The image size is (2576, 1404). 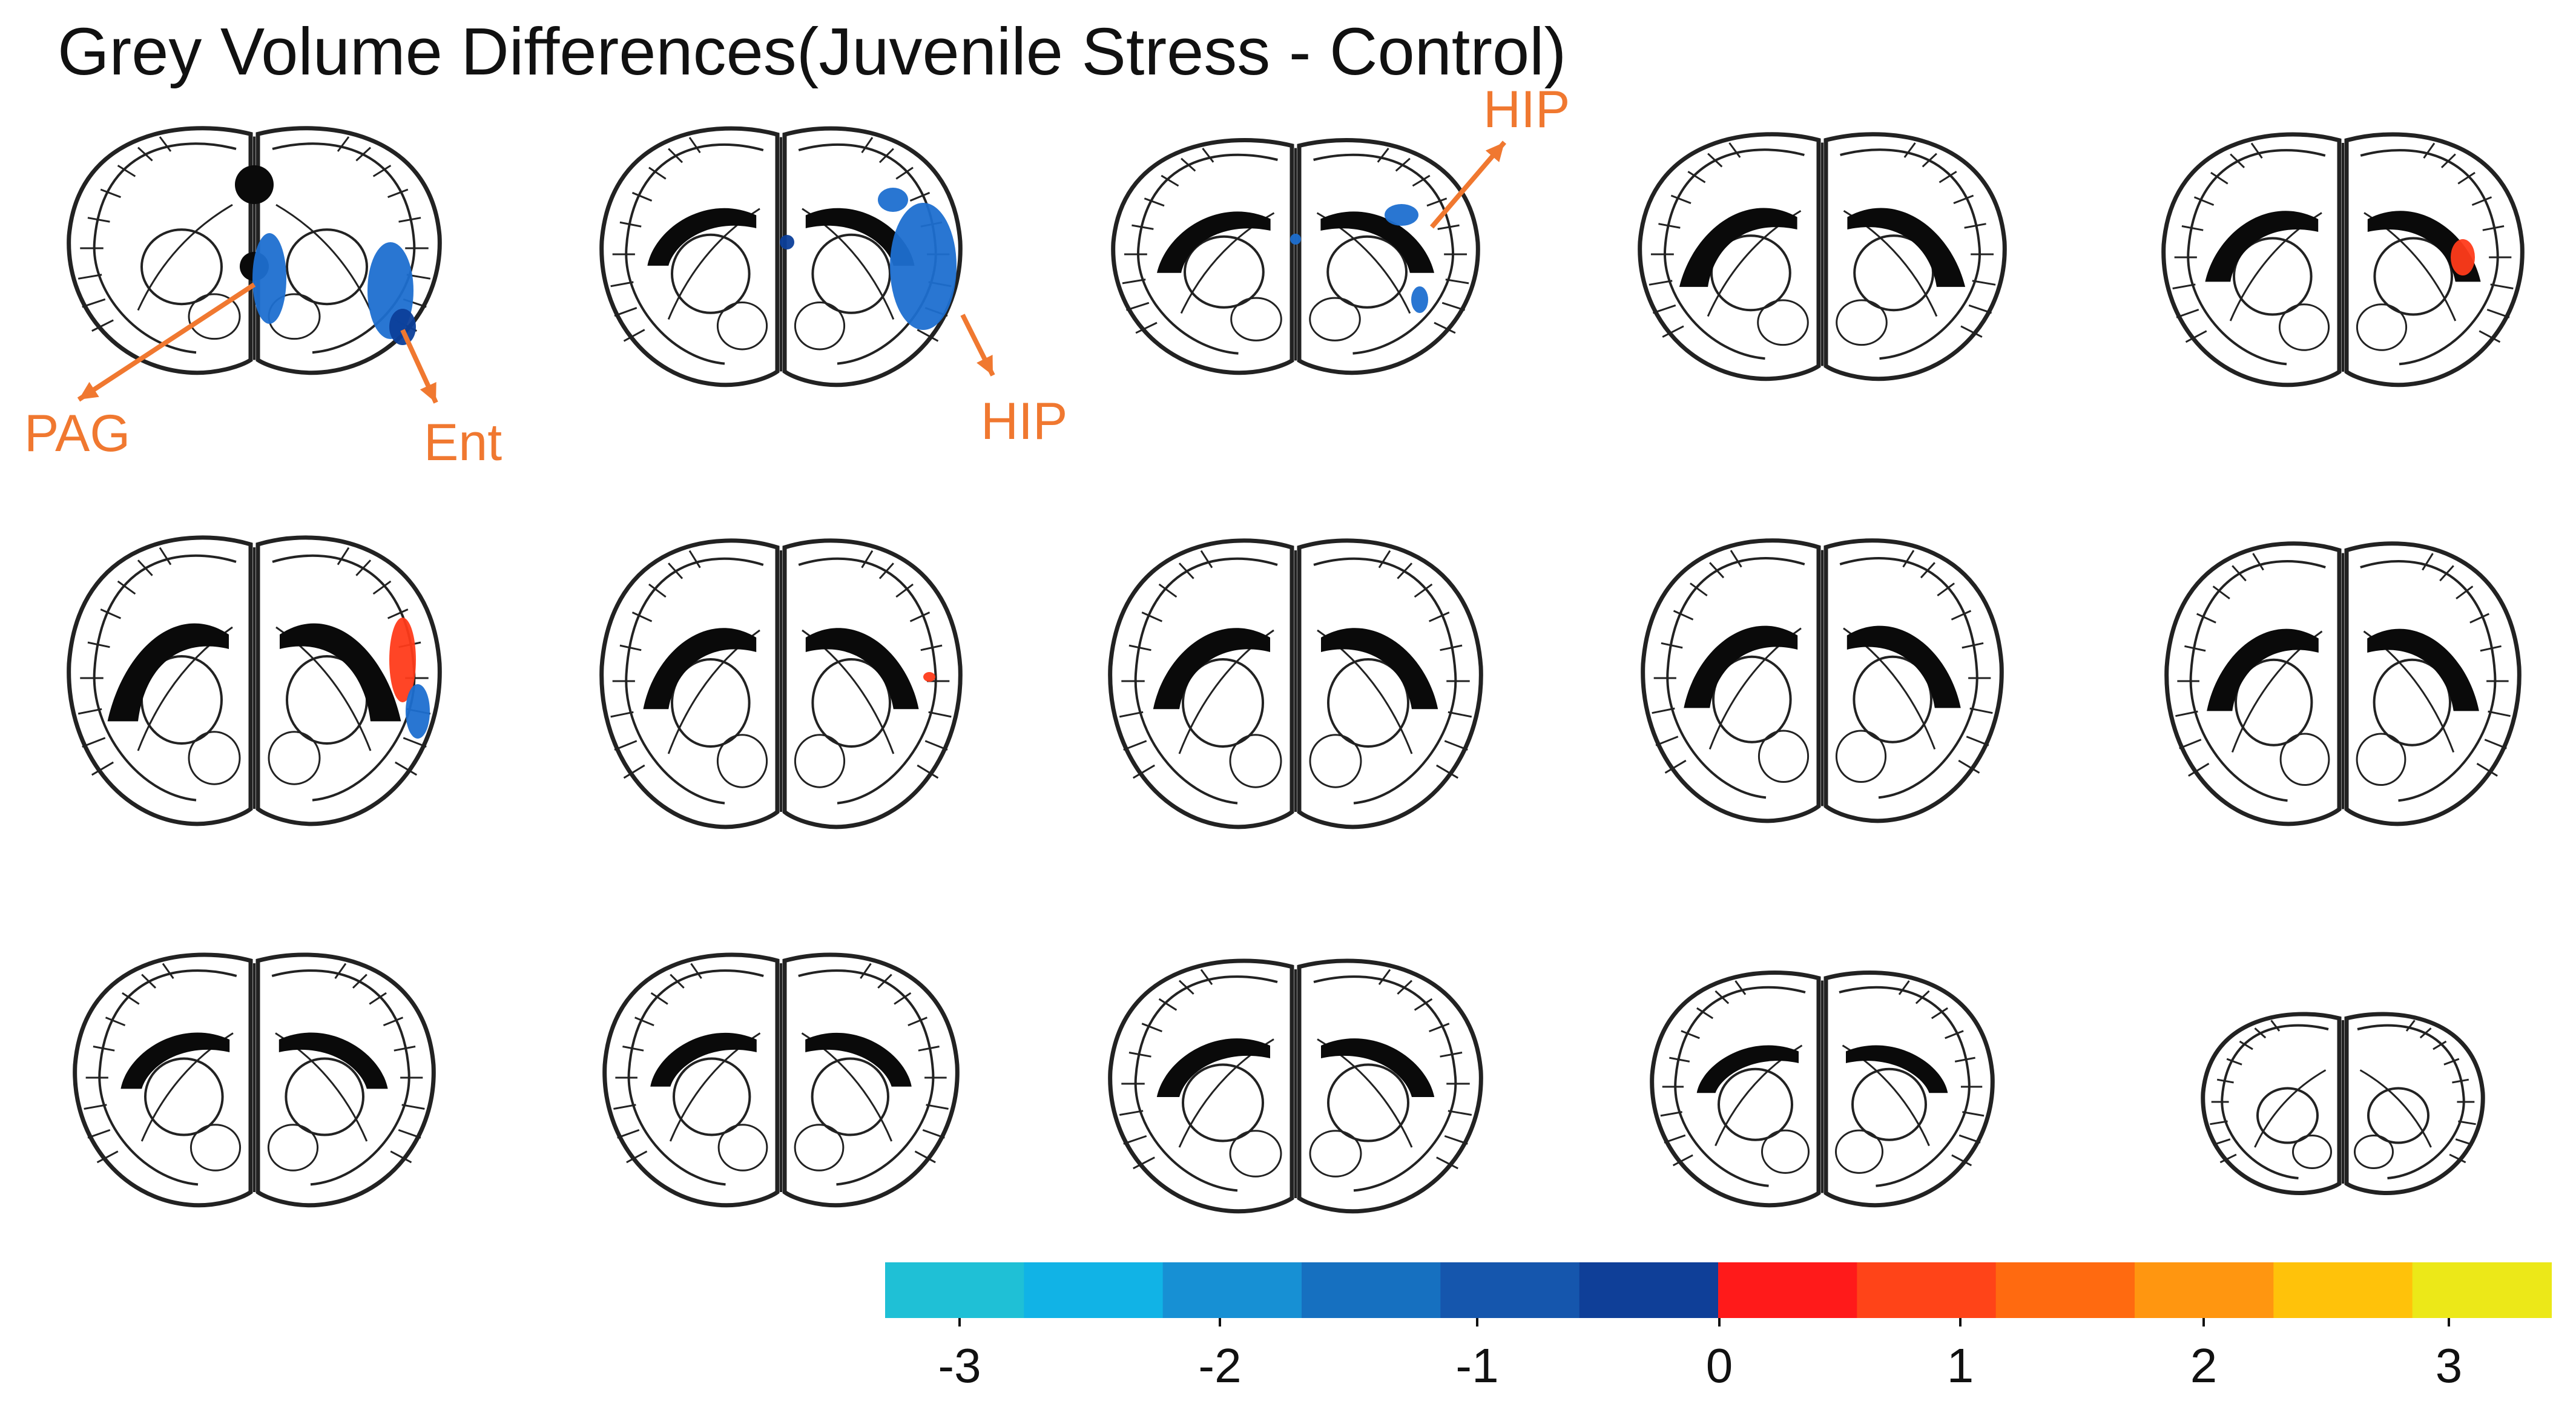 What do you see at coordinates (1494, 152) in the screenshot?
I see `annotation-arrowhead` at bounding box center [1494, 152].